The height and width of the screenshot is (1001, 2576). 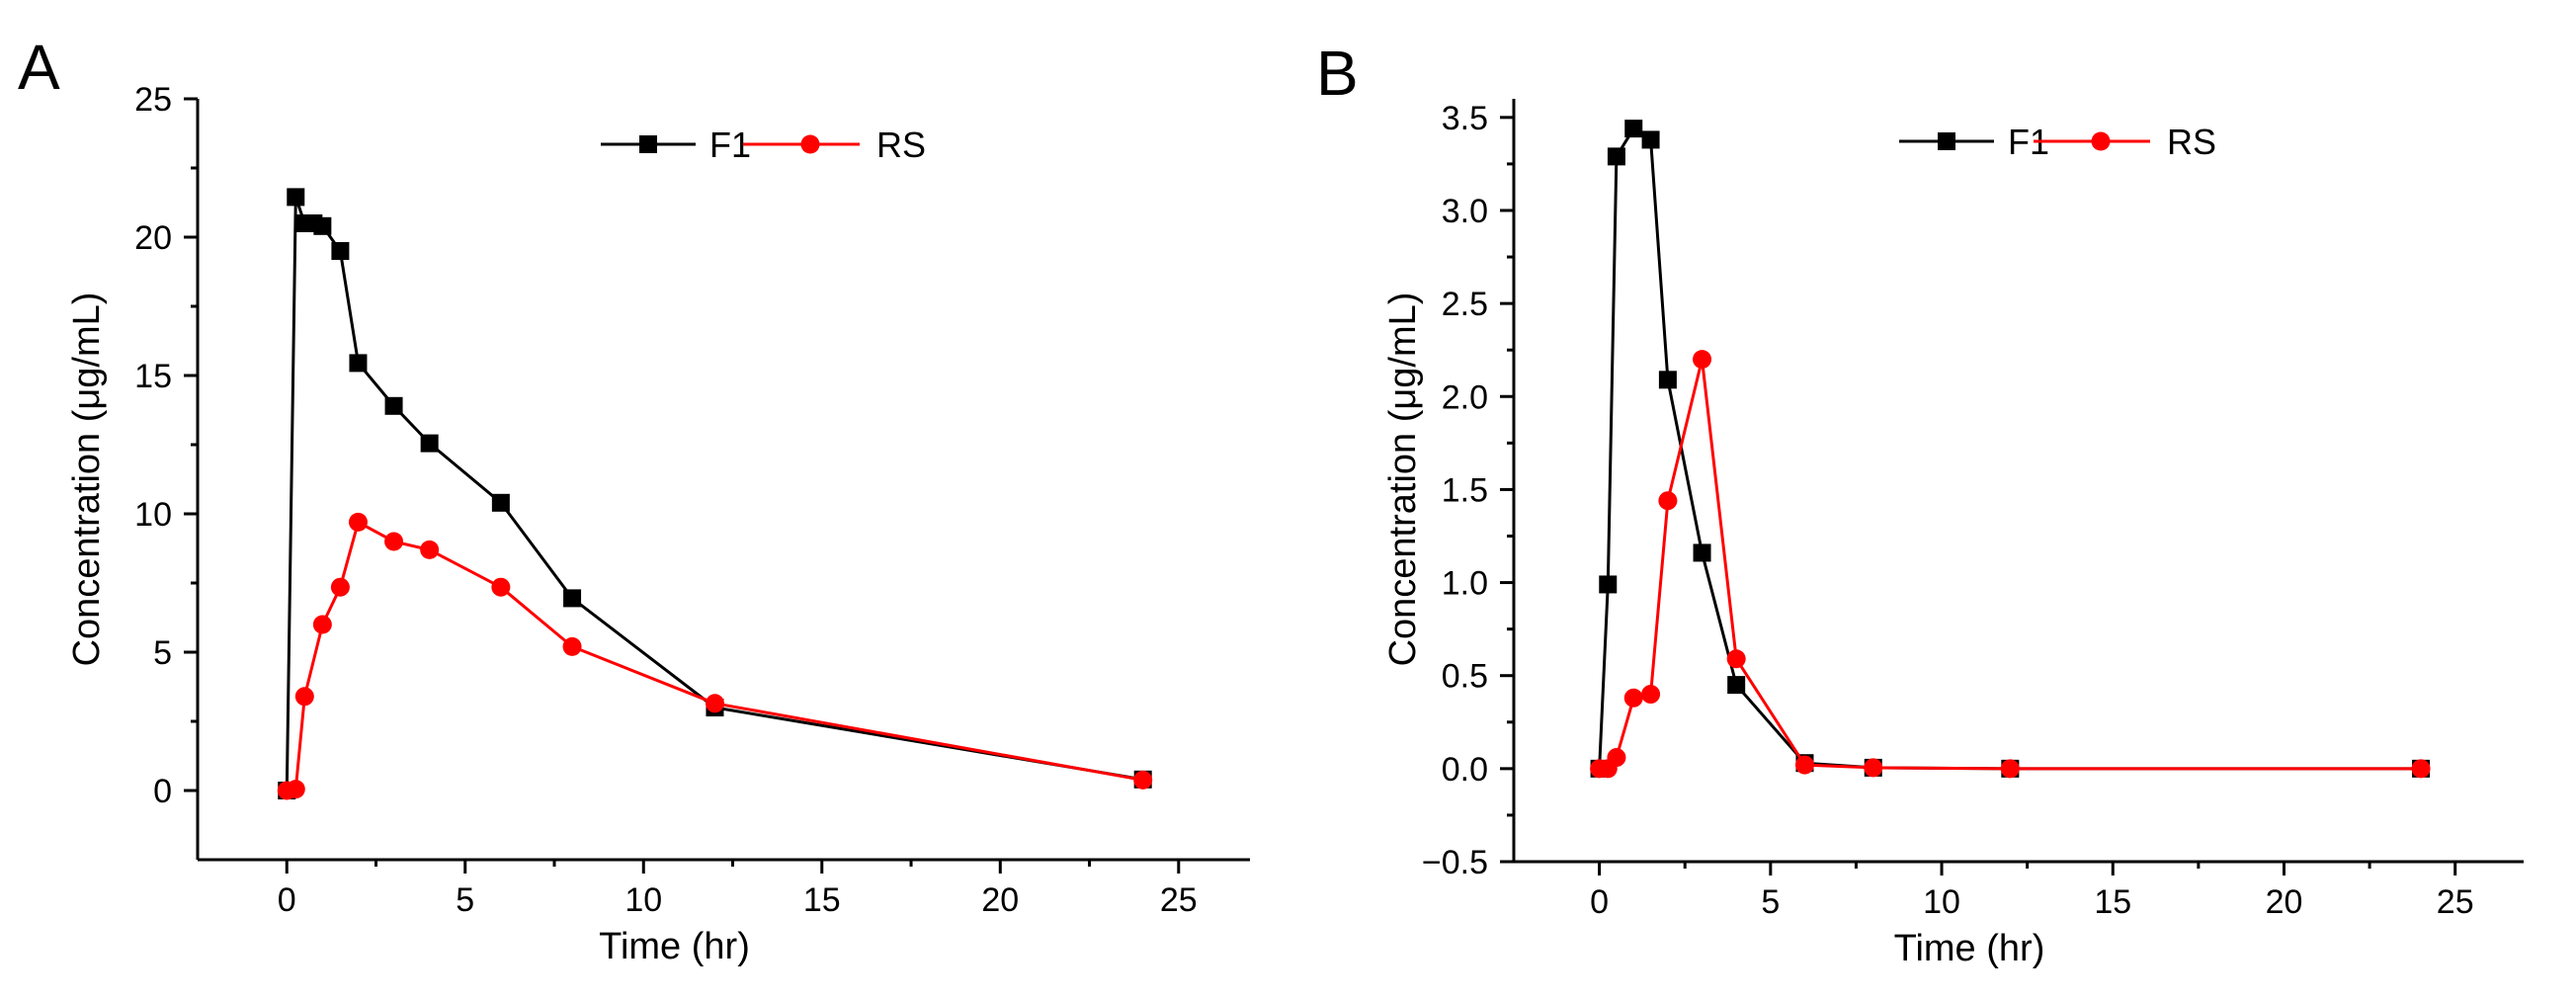 What do you see at coordinates (162, 653) in the screenshot?
I see `y-tick-label: 5` at bounding box center [162, 653].